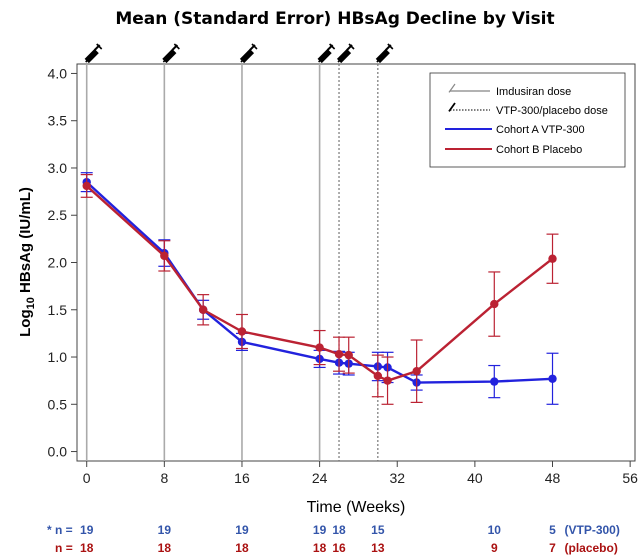 The height and width of the screenshot is (557, 639). What do you see at coordinates (552, 548) in the screenshot?
I see `n-count: 7` at bounding box center [552, 548].